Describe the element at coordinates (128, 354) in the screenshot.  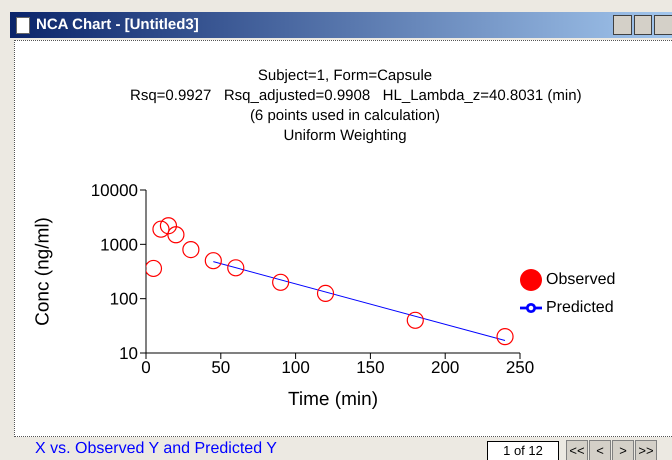
I see `y-tick-label: 10` at that location.